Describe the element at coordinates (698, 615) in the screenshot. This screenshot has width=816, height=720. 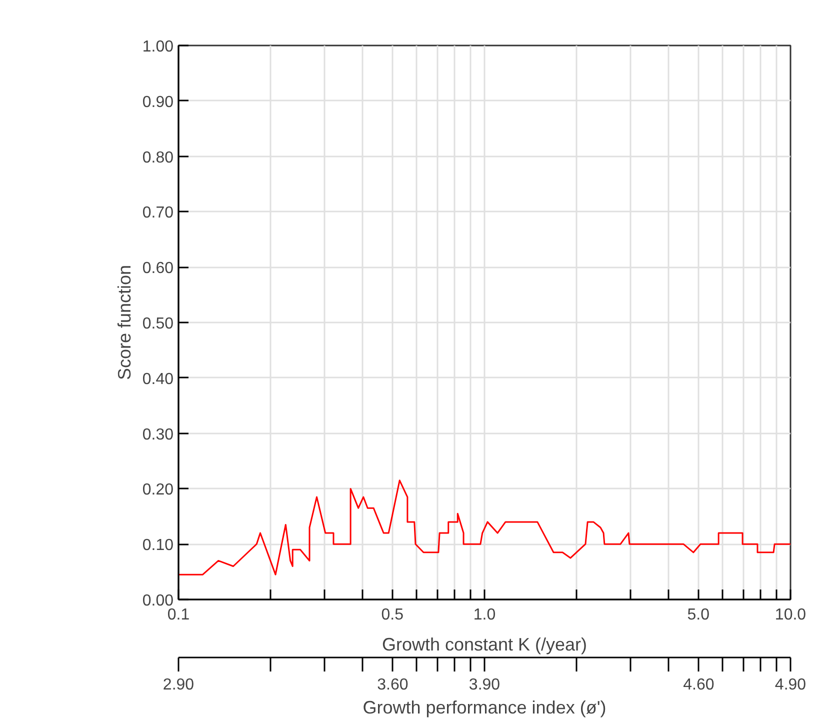
I see `x-tick-label: 5.0` at that location.